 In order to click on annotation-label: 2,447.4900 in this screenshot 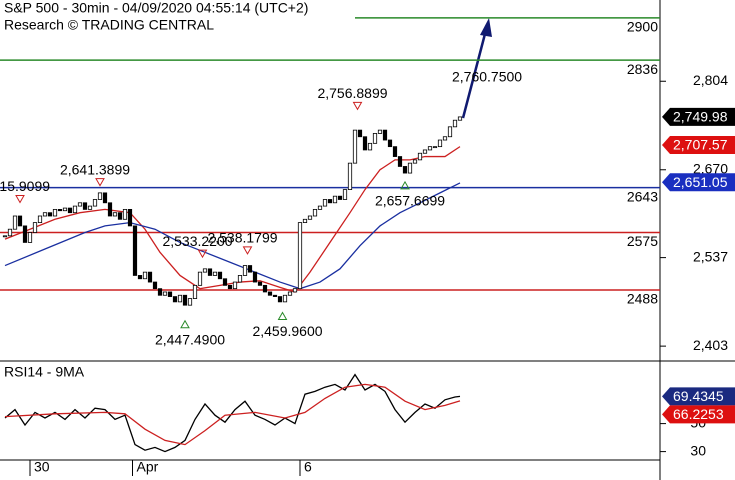, I will do `click(190, 339)`.